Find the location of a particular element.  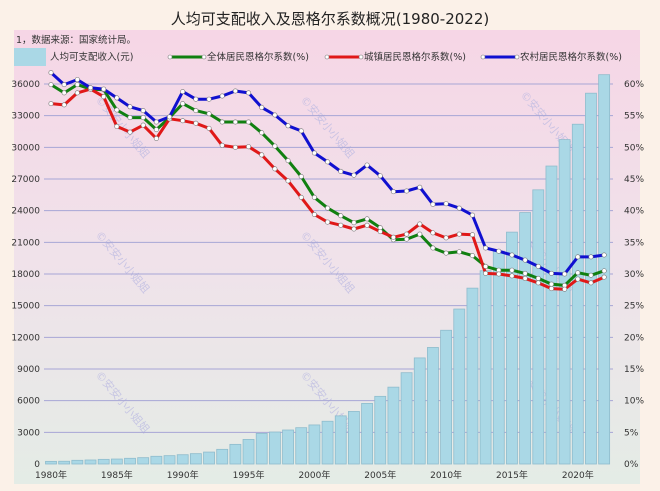

legend-label-income: 人均可支配收入(元) is located at coordinates (91, 57).